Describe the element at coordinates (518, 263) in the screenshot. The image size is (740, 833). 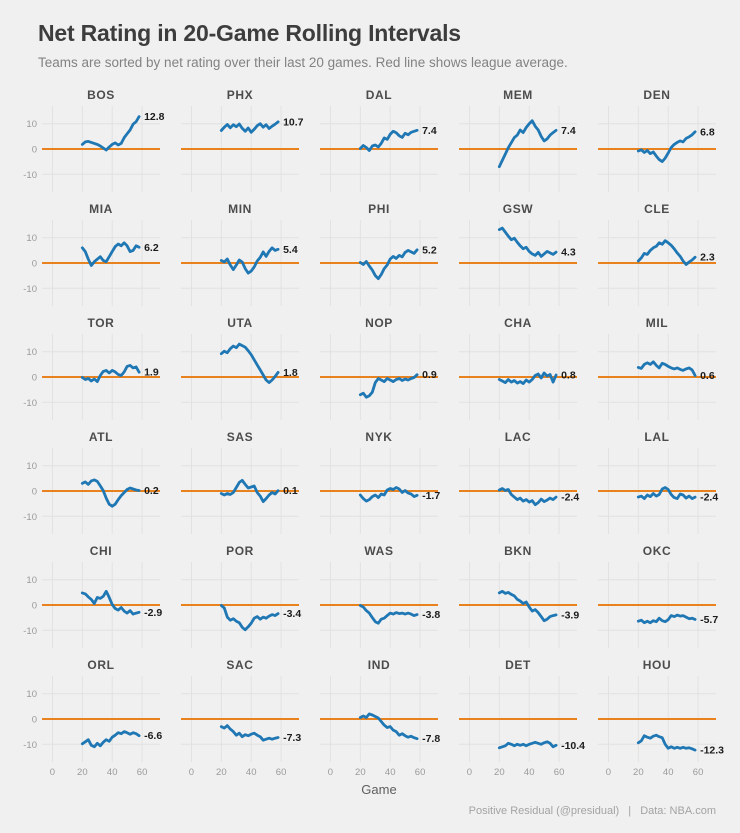
I see `line-chart: 4.3` at that location.